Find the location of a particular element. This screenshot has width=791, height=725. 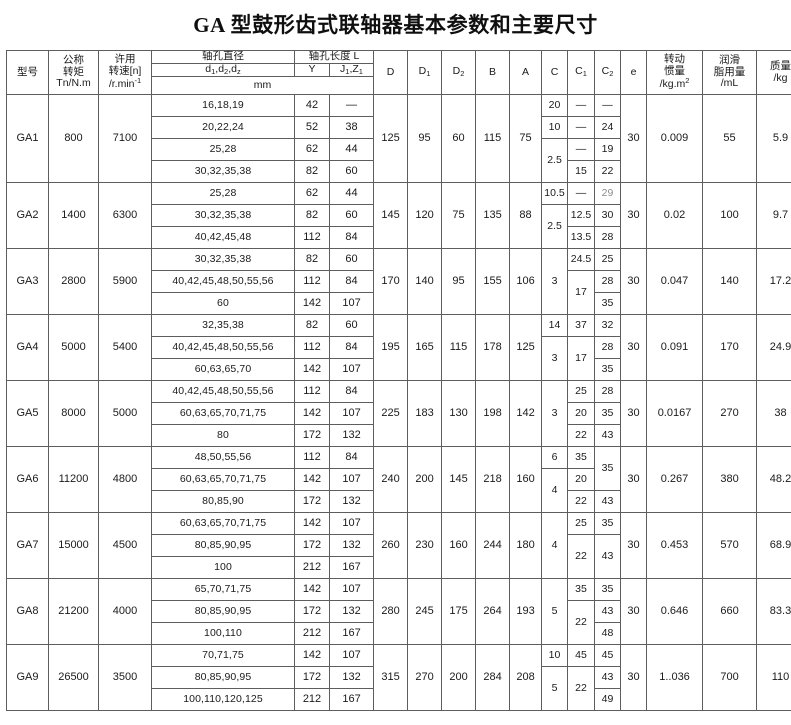

cell-bore-length-jz: 84 is located at coordinates (351, 392).